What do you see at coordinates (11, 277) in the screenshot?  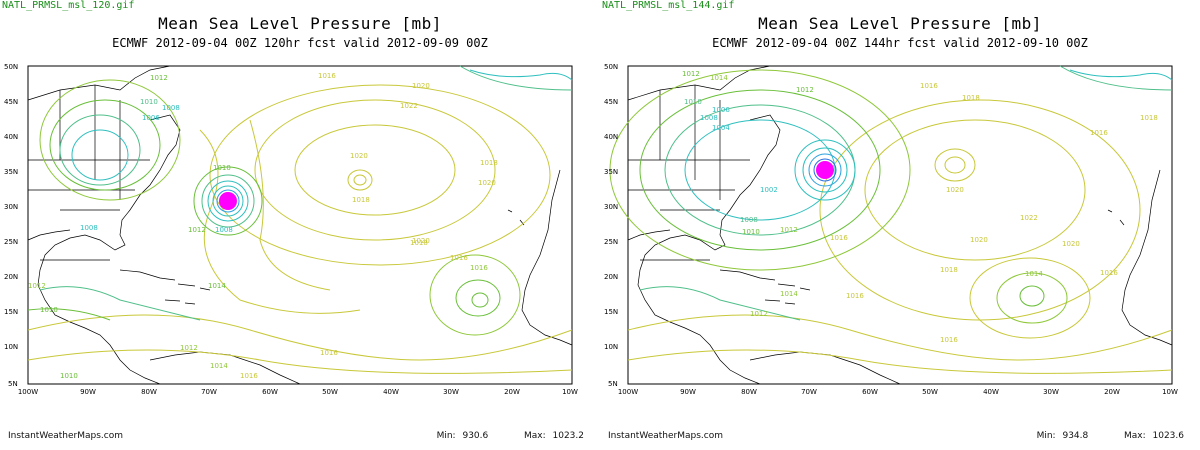 I see `lat-label: 20N` at bounding box center [11, 277].